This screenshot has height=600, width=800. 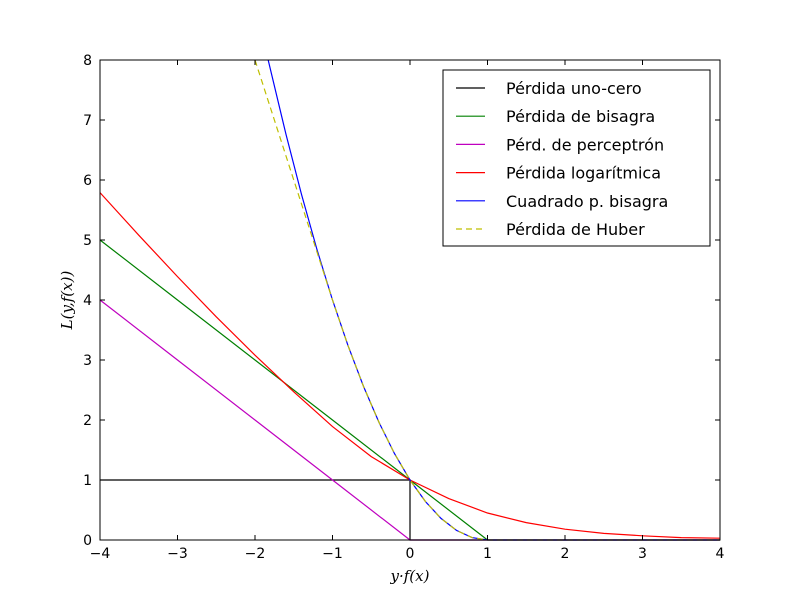 I want to click on legend-label: Cuadrado p. bisagra, so click(x=587, y=201).